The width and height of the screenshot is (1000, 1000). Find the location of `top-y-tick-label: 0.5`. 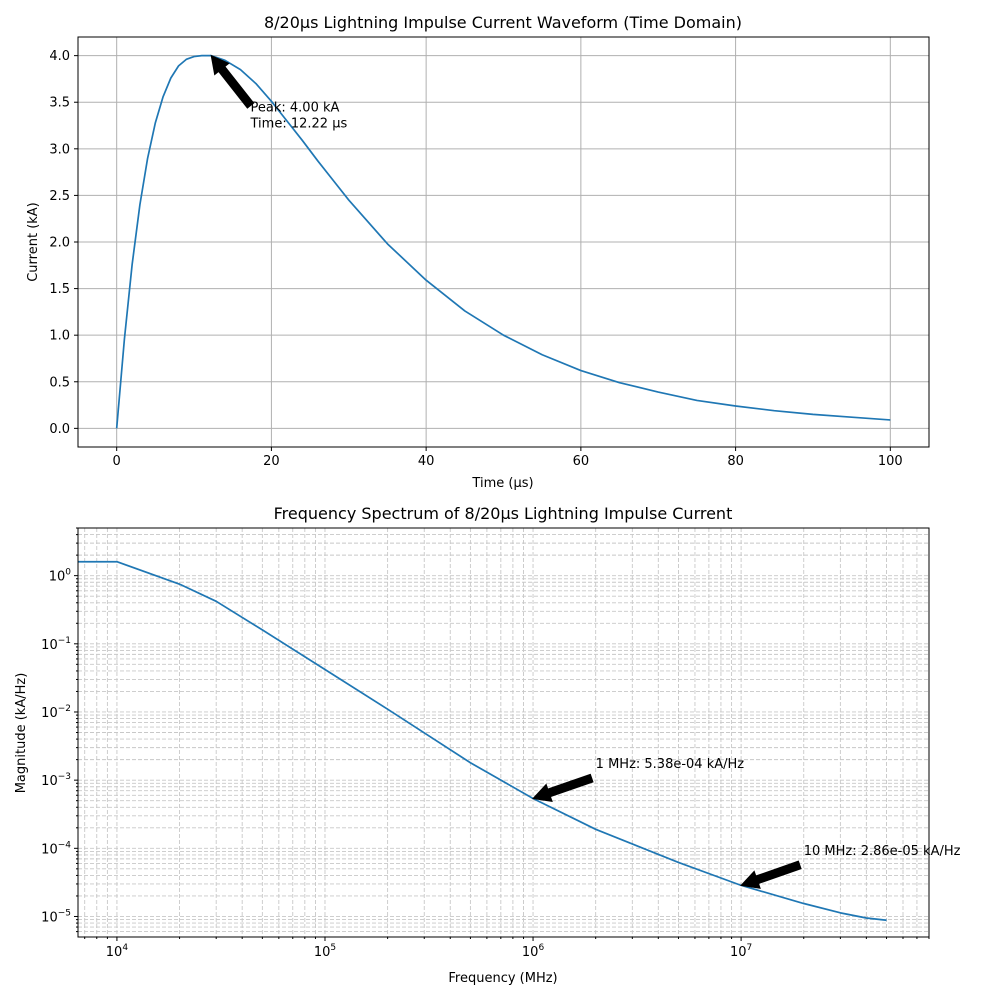

top-y-tick-label: 0.5 is located at coordinates (59, 382).